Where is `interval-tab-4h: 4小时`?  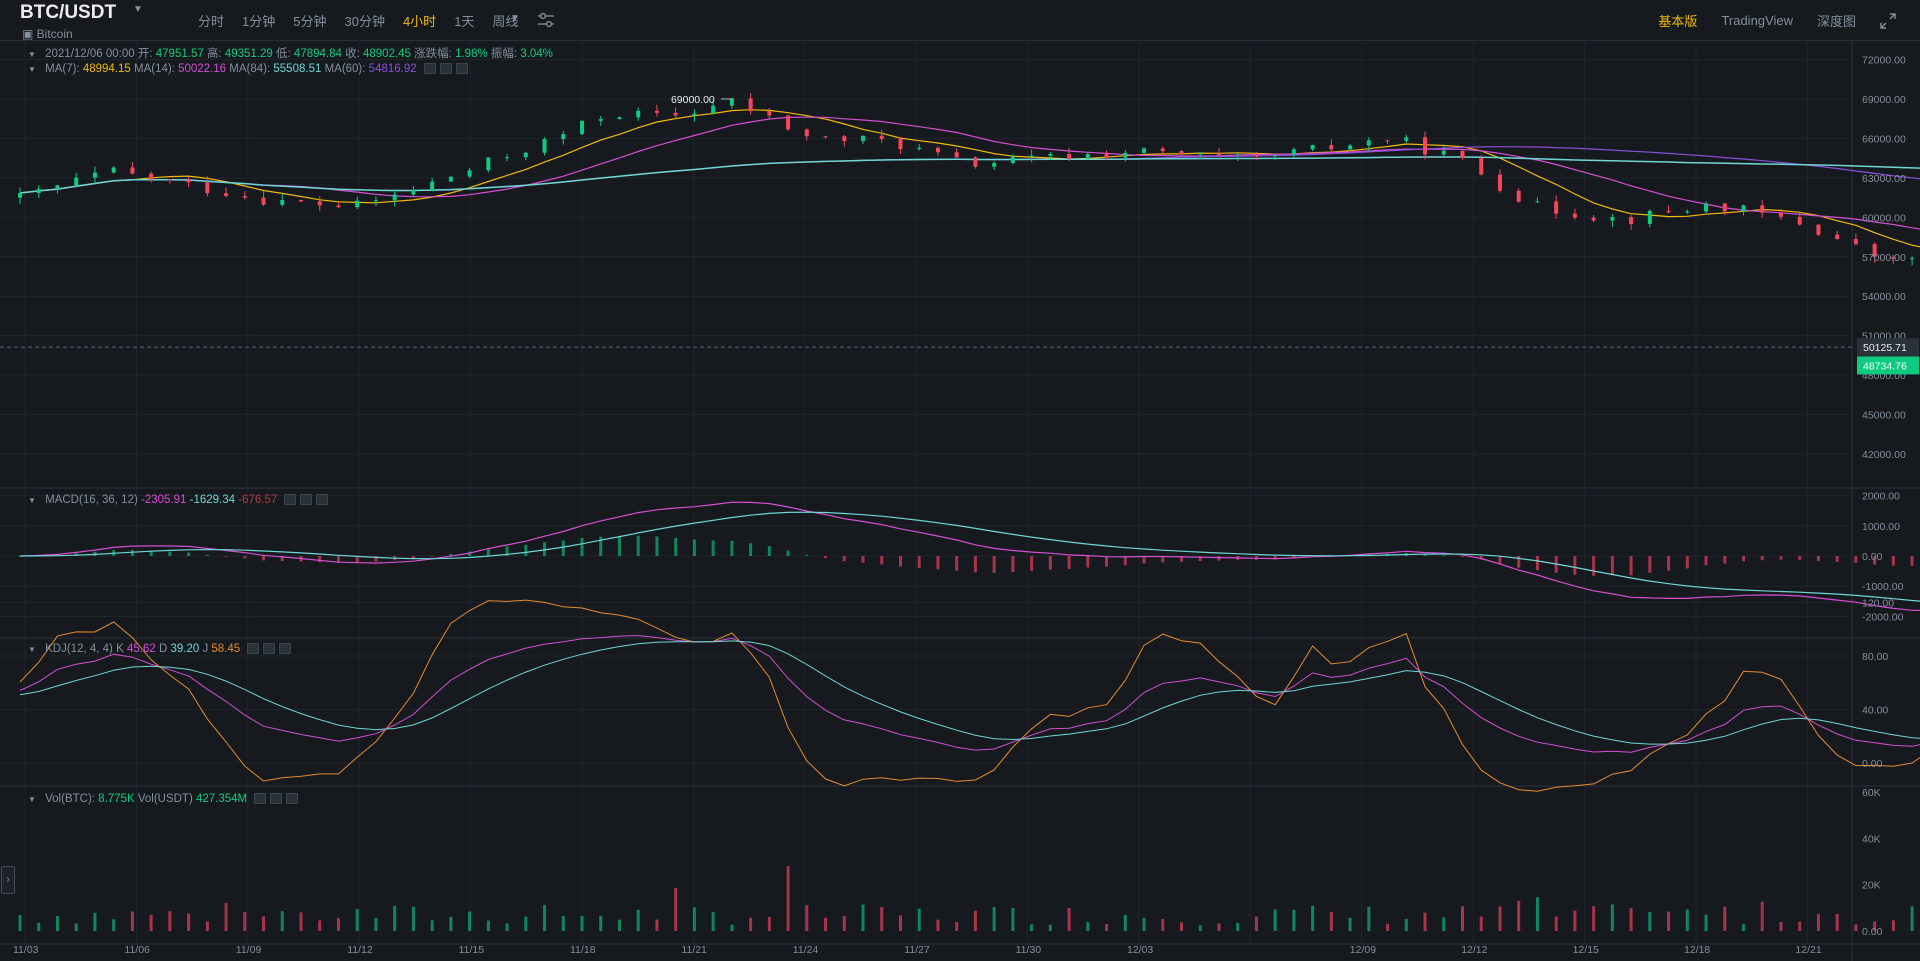
interval-tab-4h: 4小时 is located at coordinates (419, 21).